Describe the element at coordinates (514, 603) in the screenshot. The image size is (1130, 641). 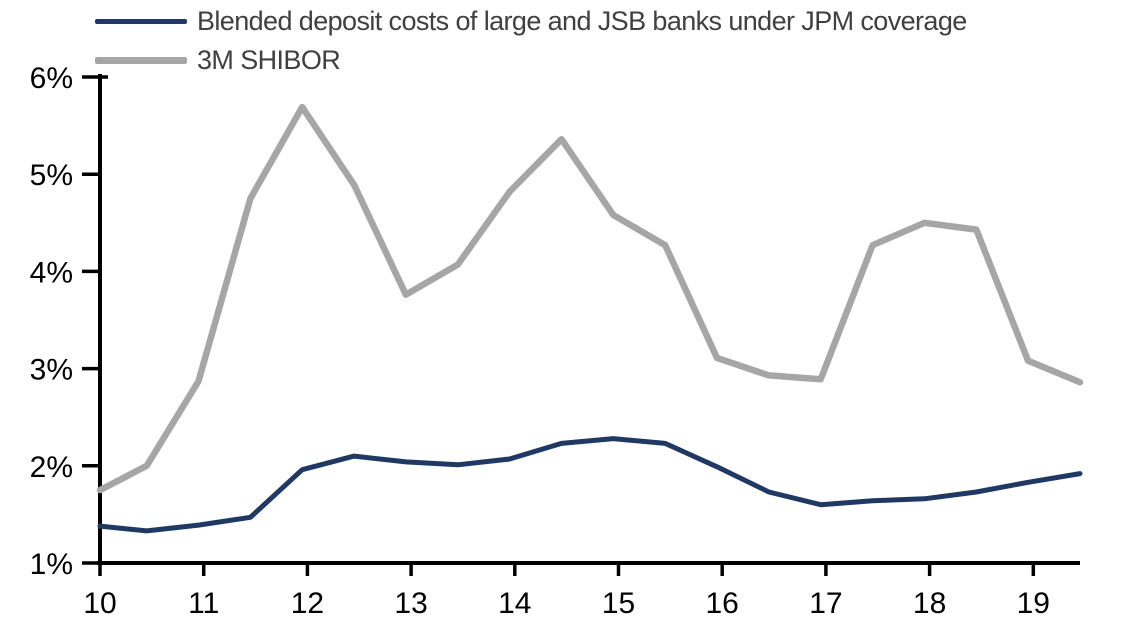
I see `x-tick-label: 14` at that location.